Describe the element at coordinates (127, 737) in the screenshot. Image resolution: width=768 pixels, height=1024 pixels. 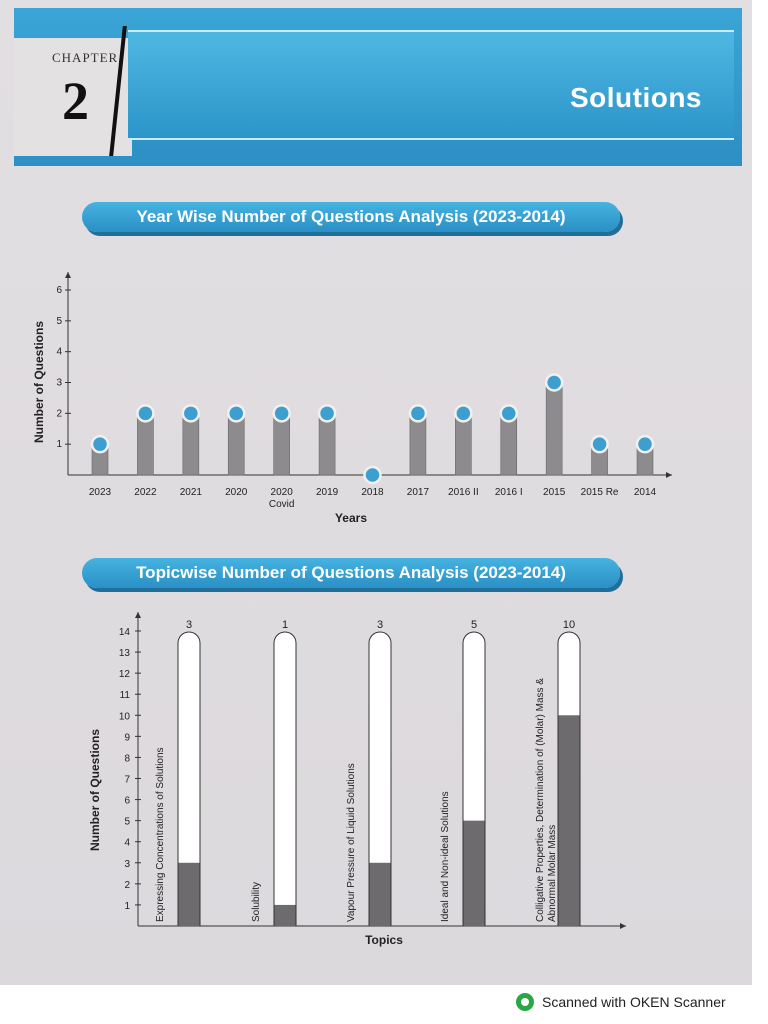
I see `y-tick-label: 9` at that location.